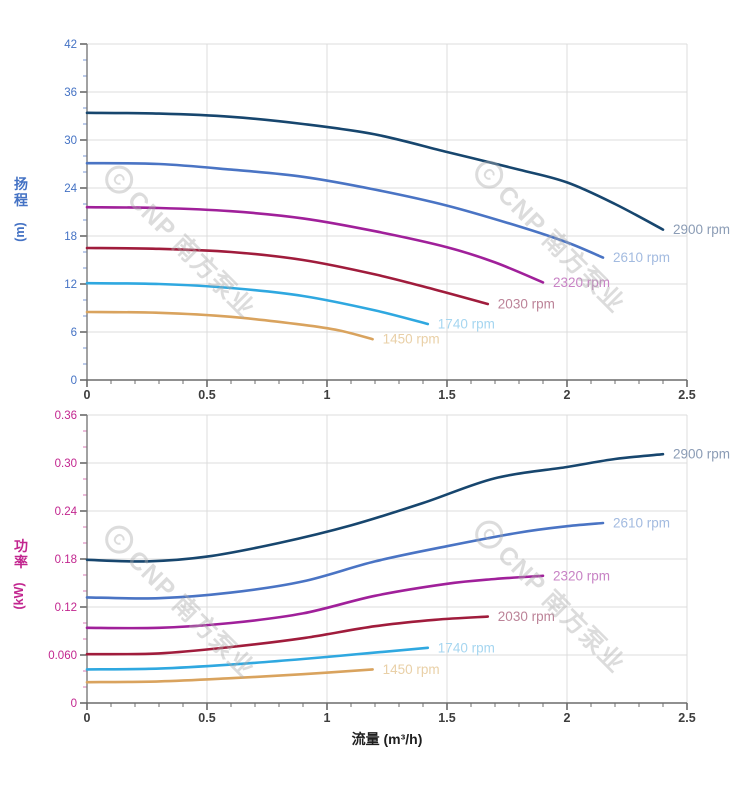  Describe the element at coordinates (21, 192) in the screenshot. I see `head-axis-title: 扬程` at that location.